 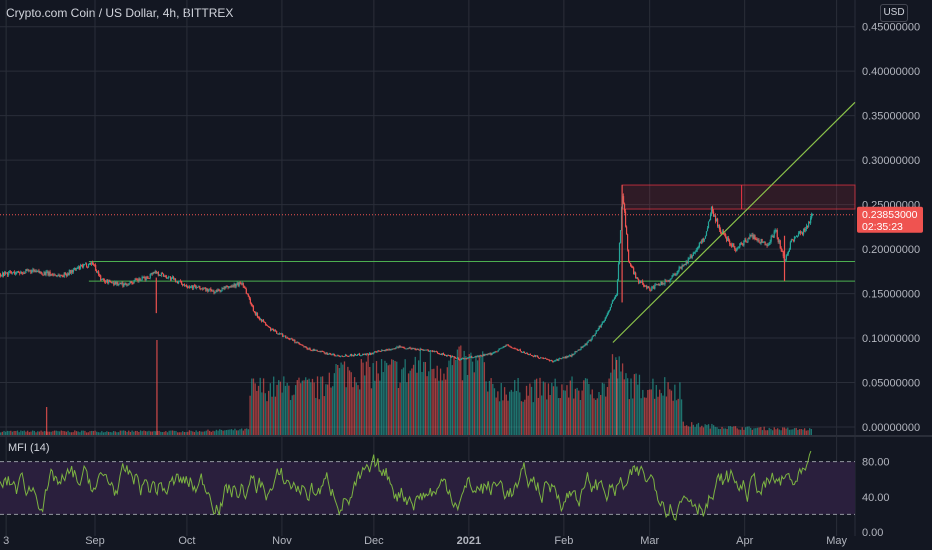 What do you see at coordinates (891, 72) in the screenshot?
I see `price-tick-label: 0.40000000` at bounding box center [891, 72].